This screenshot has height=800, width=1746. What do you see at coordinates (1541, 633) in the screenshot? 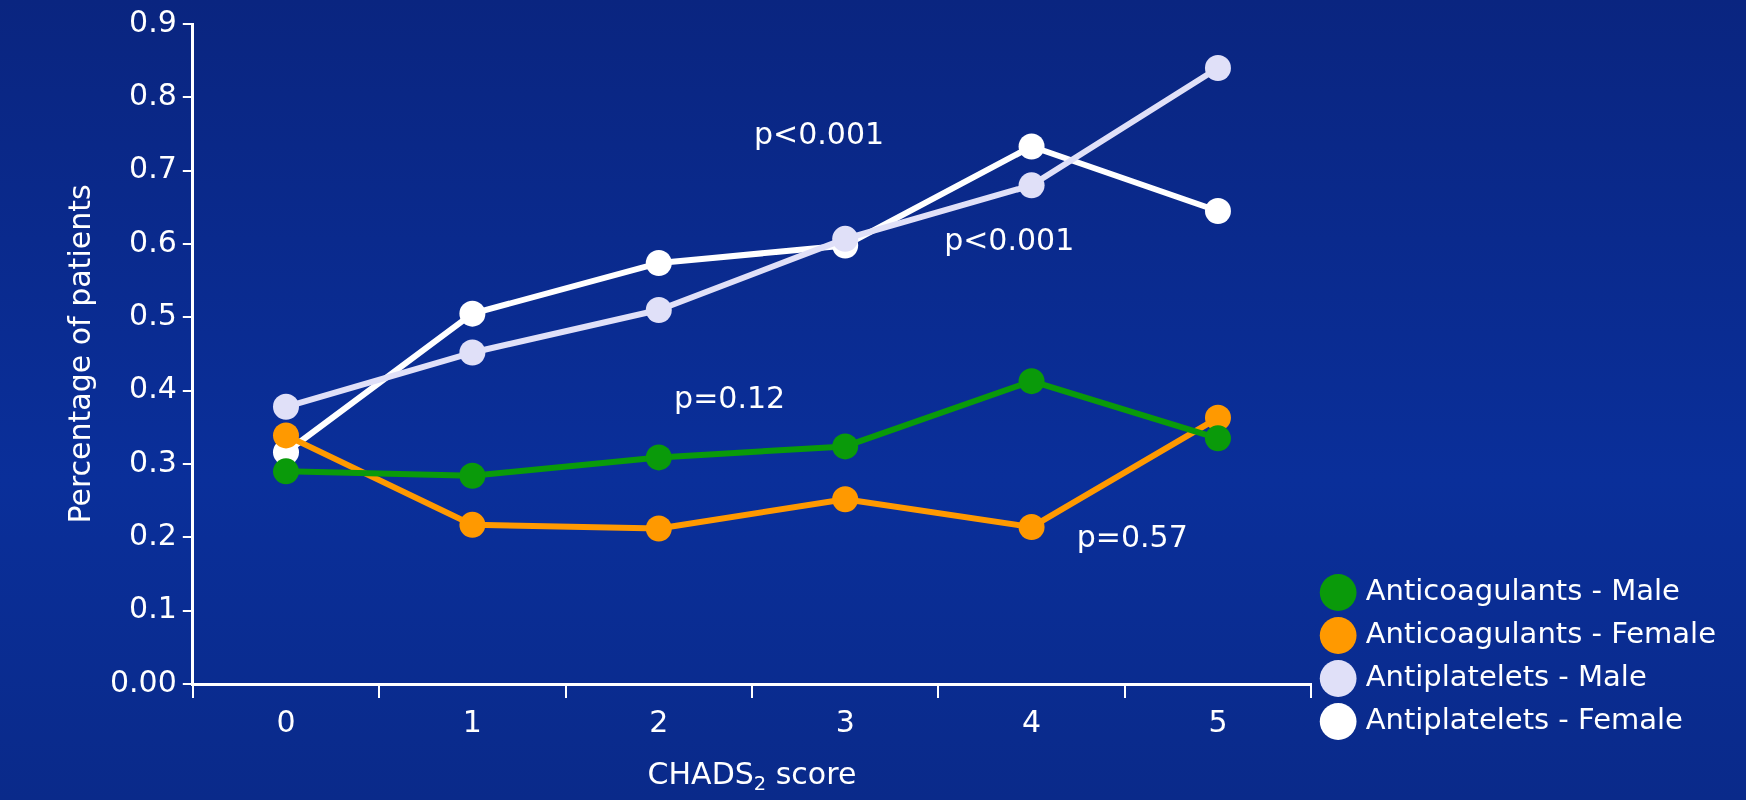
I see `legend-label: Anticoagulants - Female` at bounding box center [1541, 633].